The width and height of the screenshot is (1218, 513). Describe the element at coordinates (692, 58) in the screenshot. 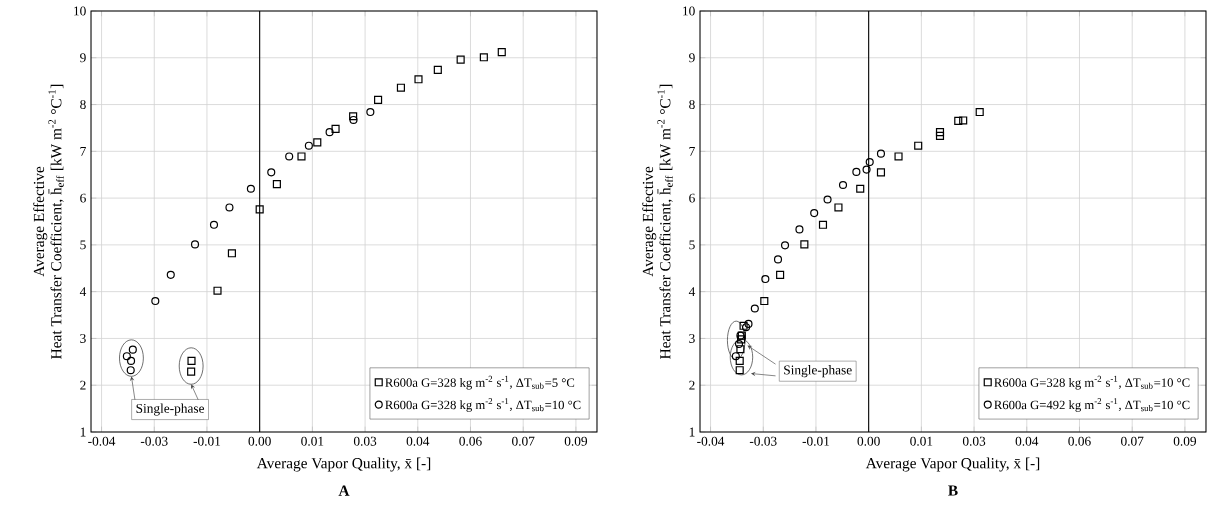

I see `y-tick-label: 9` at that location.